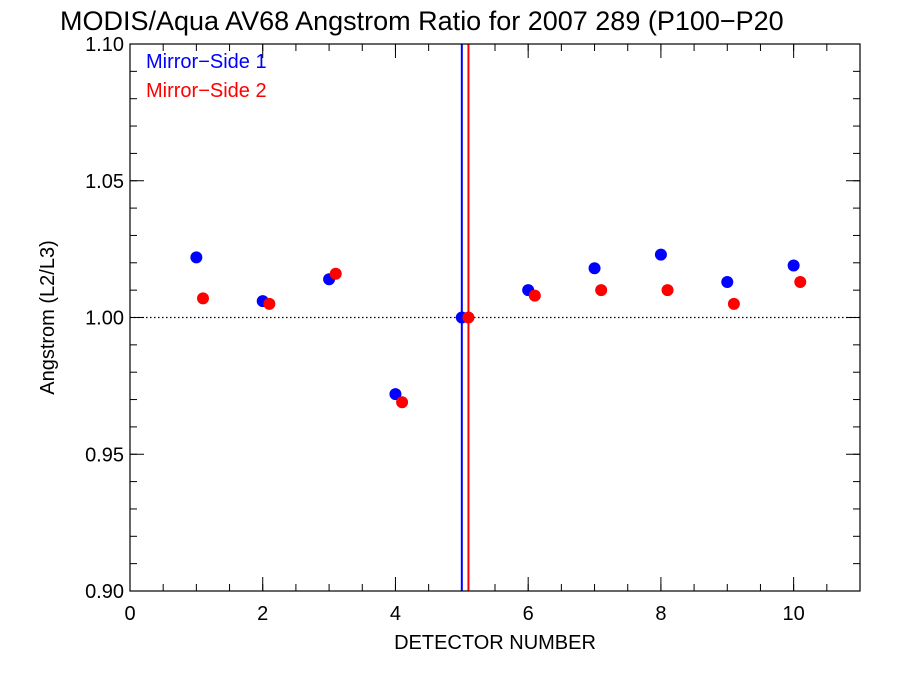  I want to click on x-tick-label: 8, so click(660, 614).